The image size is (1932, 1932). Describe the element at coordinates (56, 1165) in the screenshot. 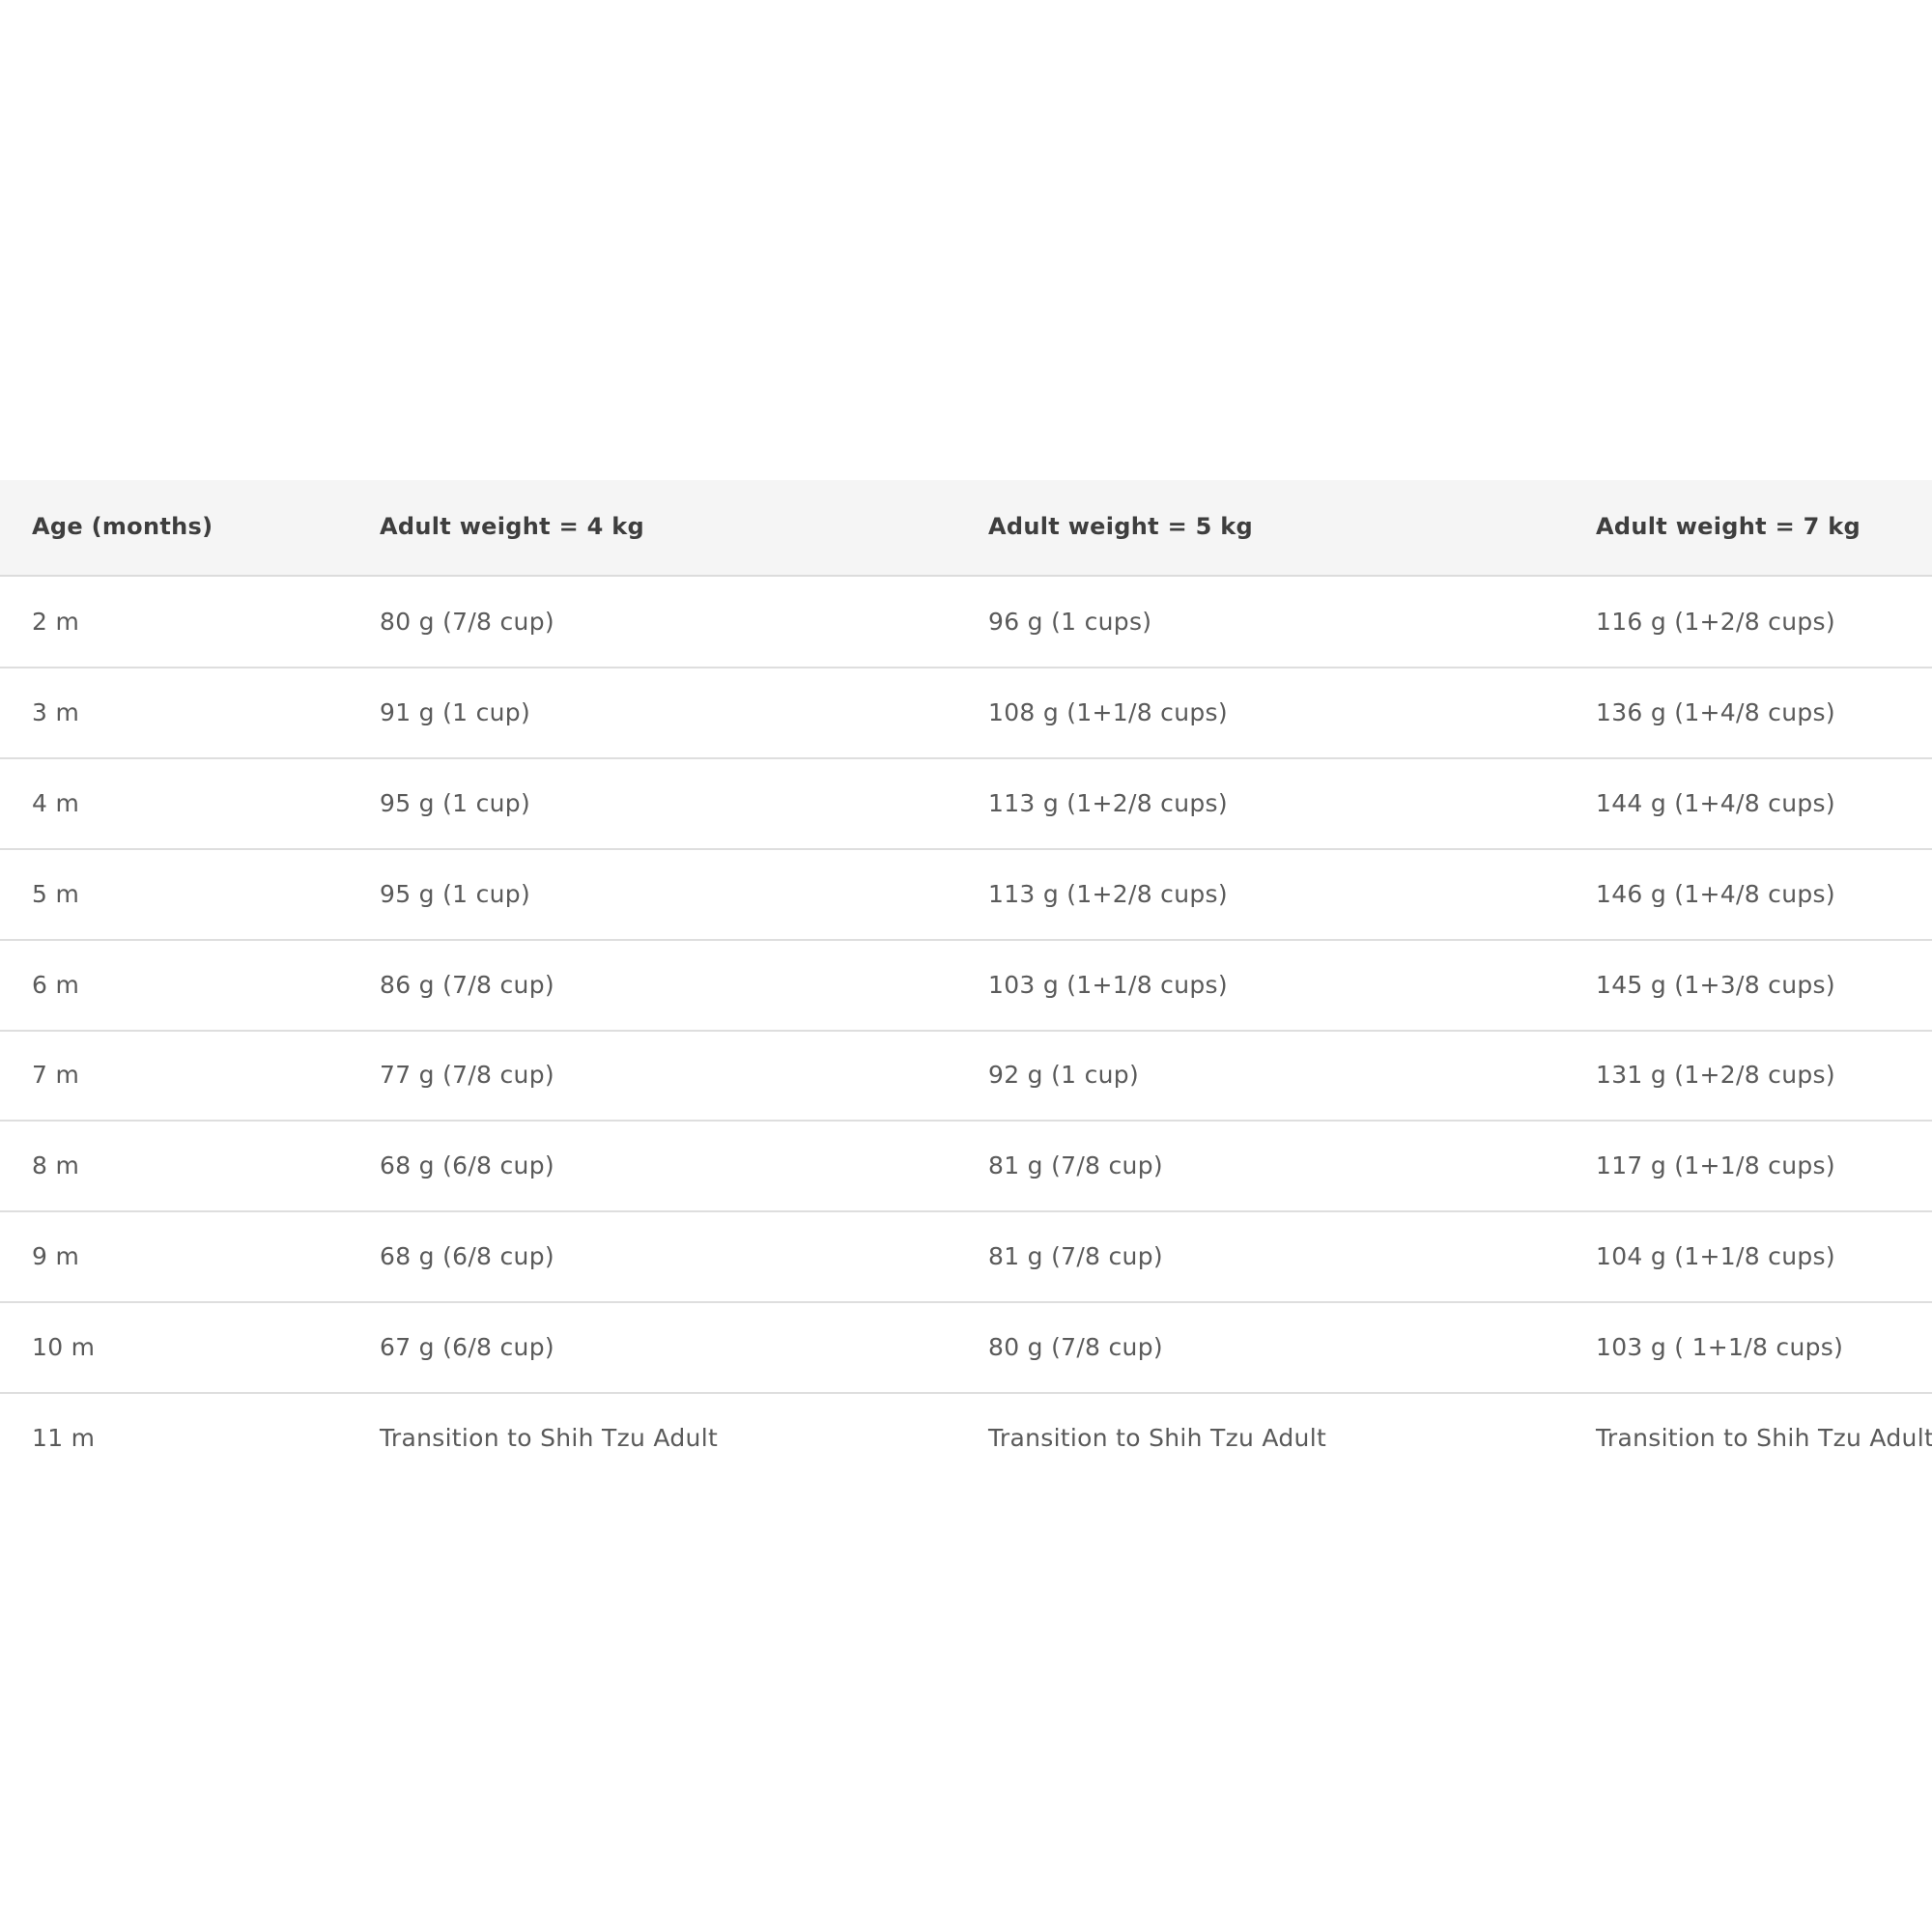

I see `table-cell: 8 m` at that location.